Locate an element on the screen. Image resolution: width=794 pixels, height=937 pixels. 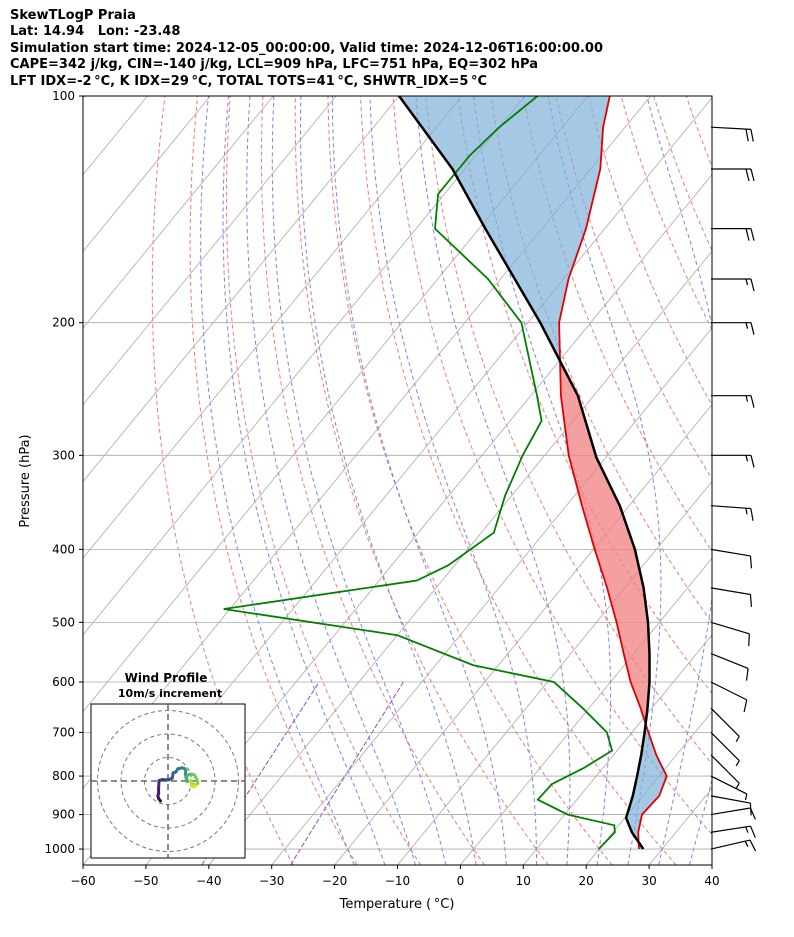
y-tick-label: 900 is located at coordinates (63, 815).